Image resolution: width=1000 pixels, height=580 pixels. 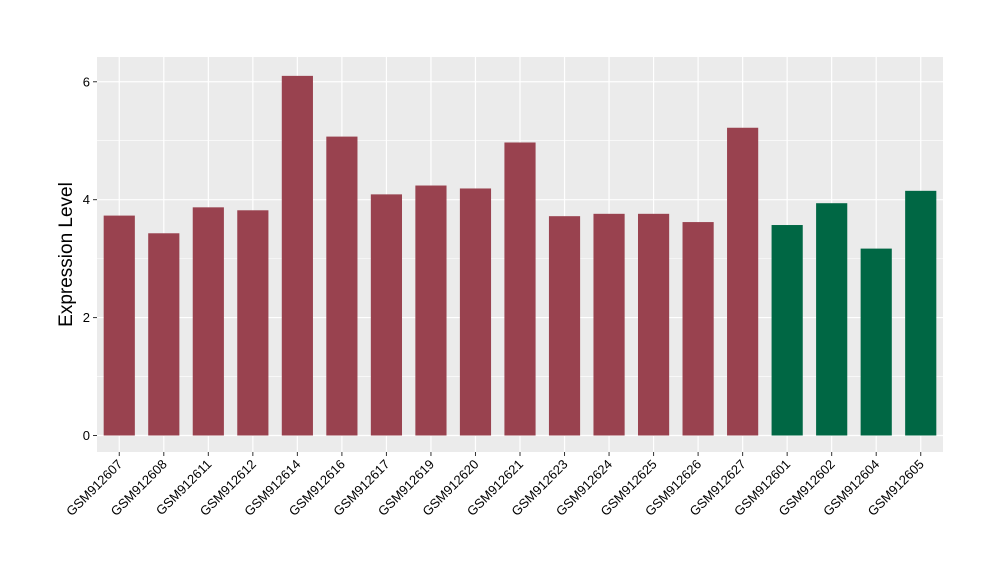 I want to click on bar-GSM912602, so click(x=832, y=319).